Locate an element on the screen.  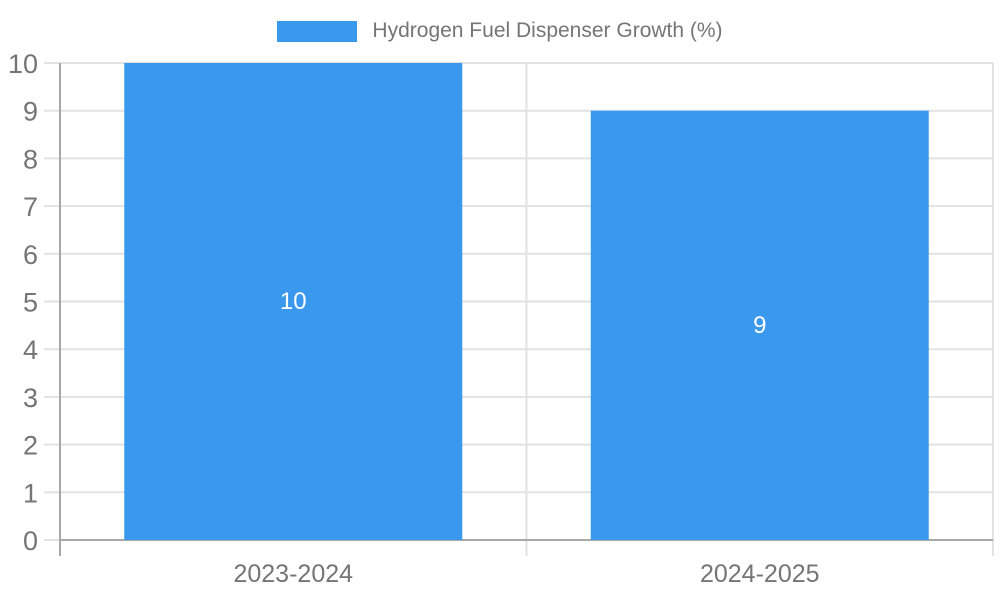
bar-value-label: 10 is located at coordinates (293, 301).